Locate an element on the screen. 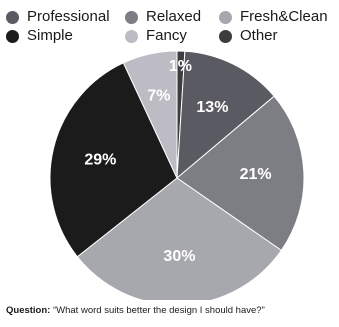 The height and width of the screenshot is (327, 339). legend-swatch-other is located at coordinates (225, 36).